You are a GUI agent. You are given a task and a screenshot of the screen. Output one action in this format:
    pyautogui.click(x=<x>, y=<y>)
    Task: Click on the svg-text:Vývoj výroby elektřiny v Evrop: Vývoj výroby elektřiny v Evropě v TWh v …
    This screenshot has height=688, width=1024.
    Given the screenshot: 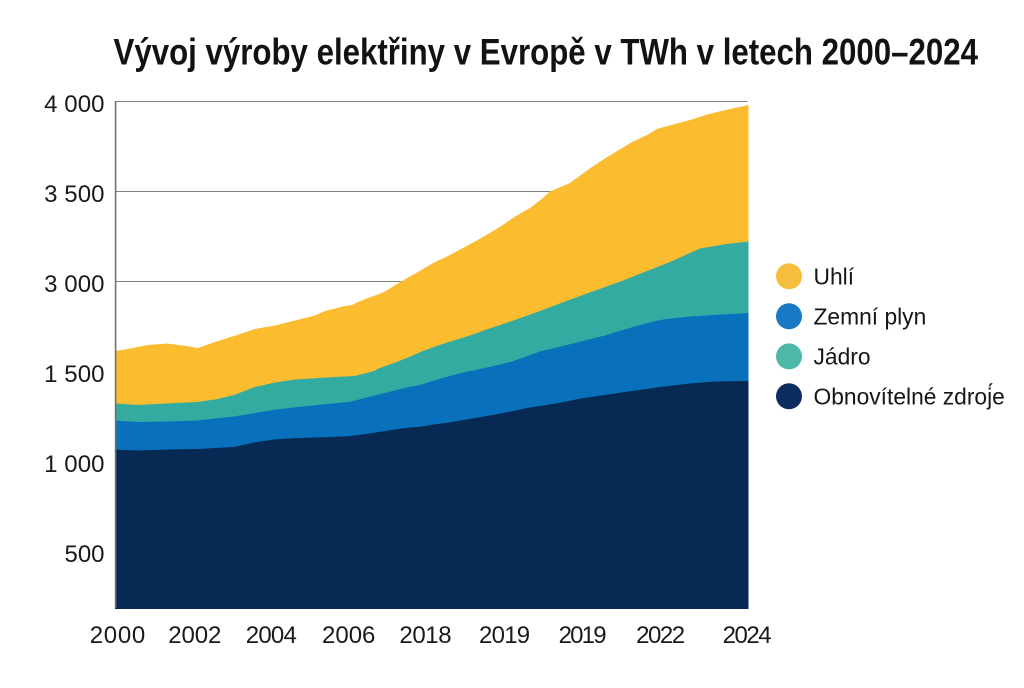 What is the action you would take?
    pyautogui.click(x=546, y=52)
    